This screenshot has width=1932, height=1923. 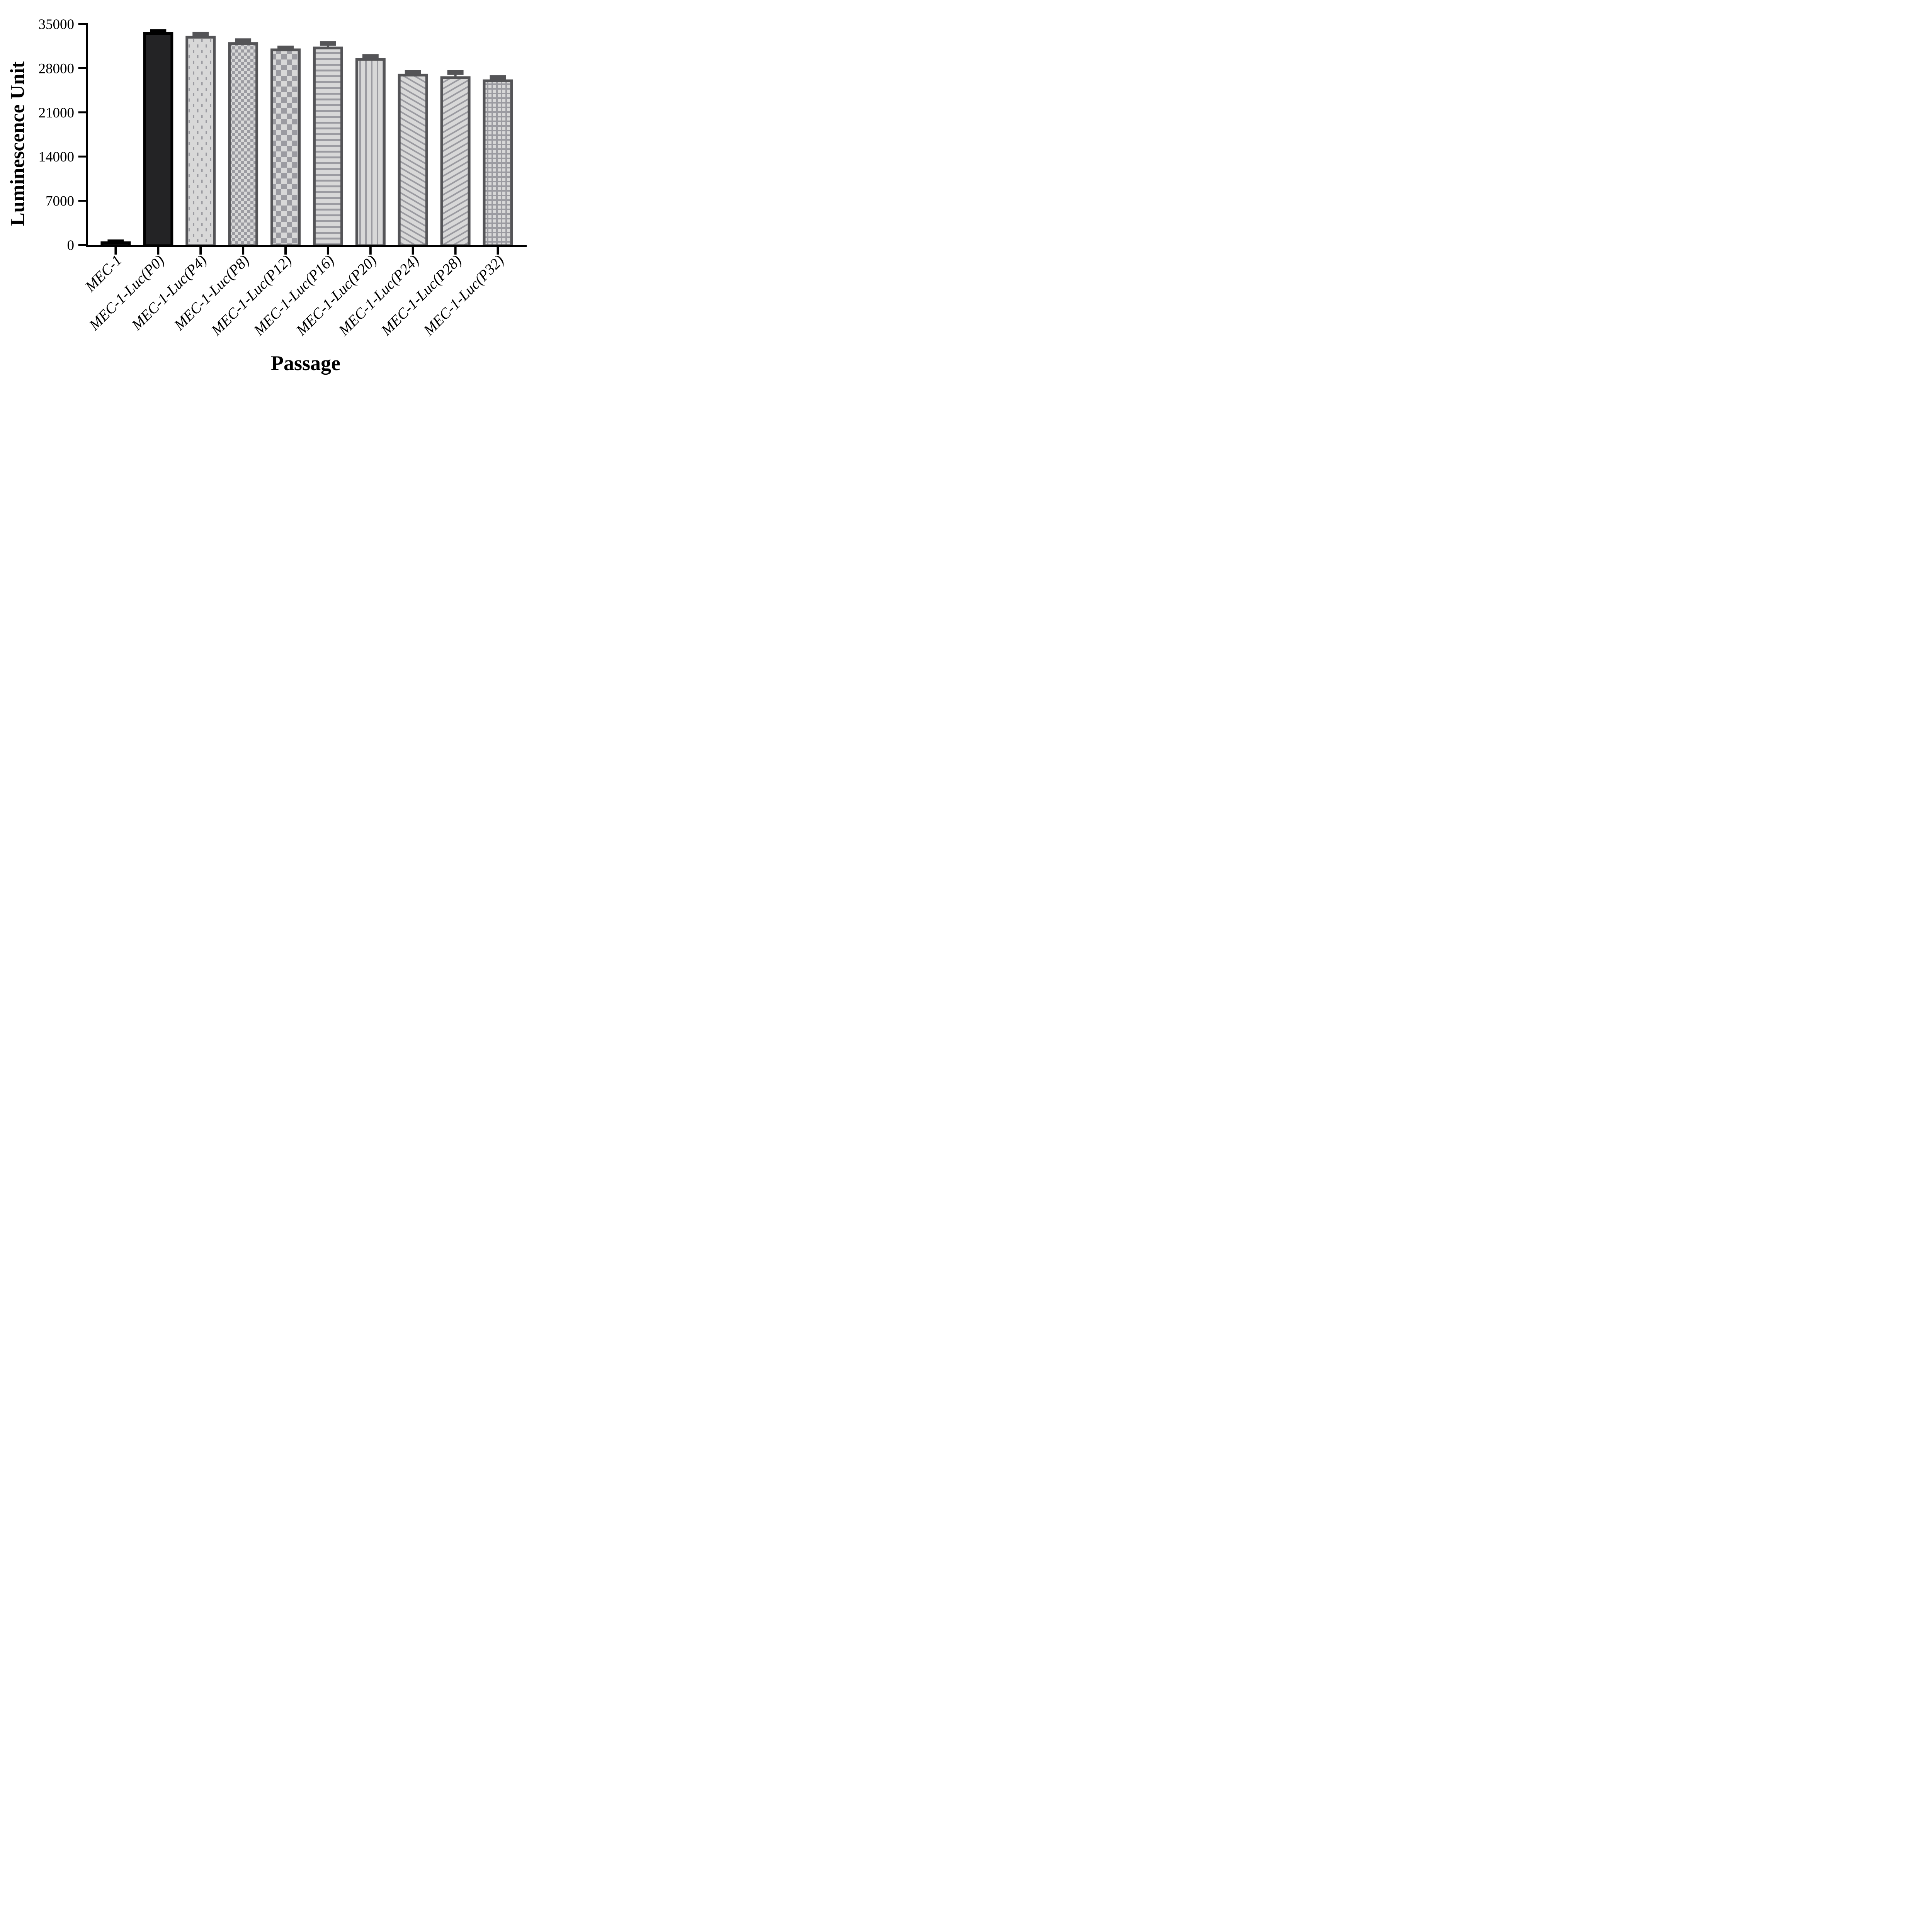 I want to click on bar-mec-1-luc-p32, so click(x=498, y=163).